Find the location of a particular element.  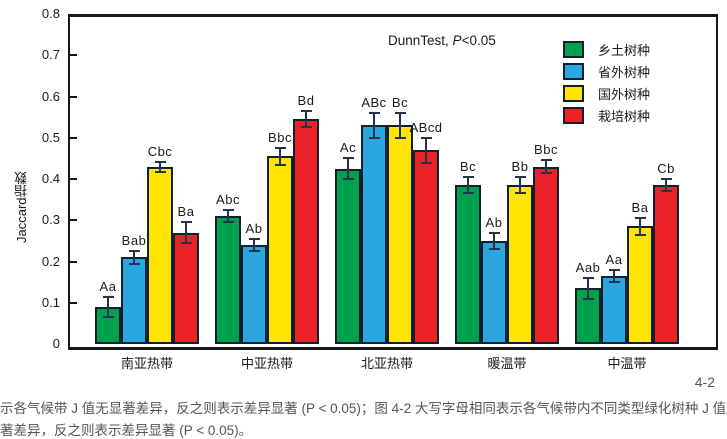

y-tick-label: 0 is located at coordinates (56, 343).